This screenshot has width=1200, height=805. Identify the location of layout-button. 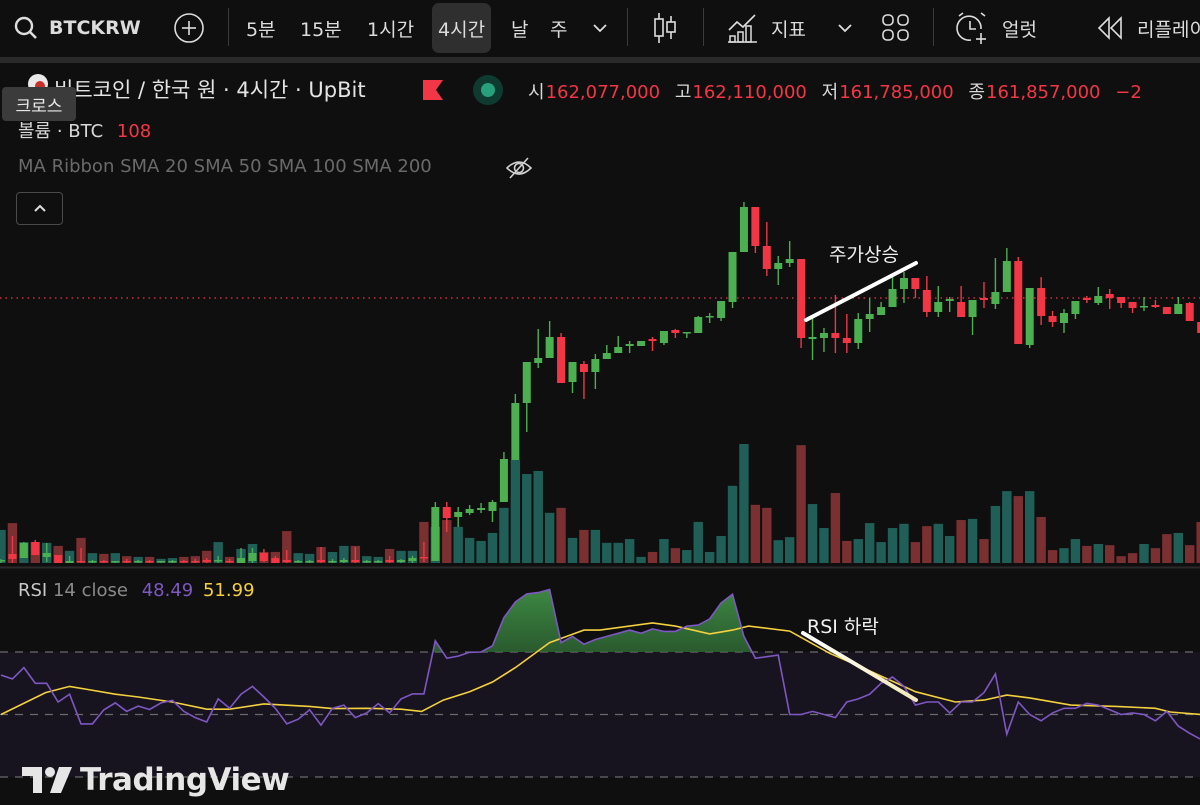
(896, 28).